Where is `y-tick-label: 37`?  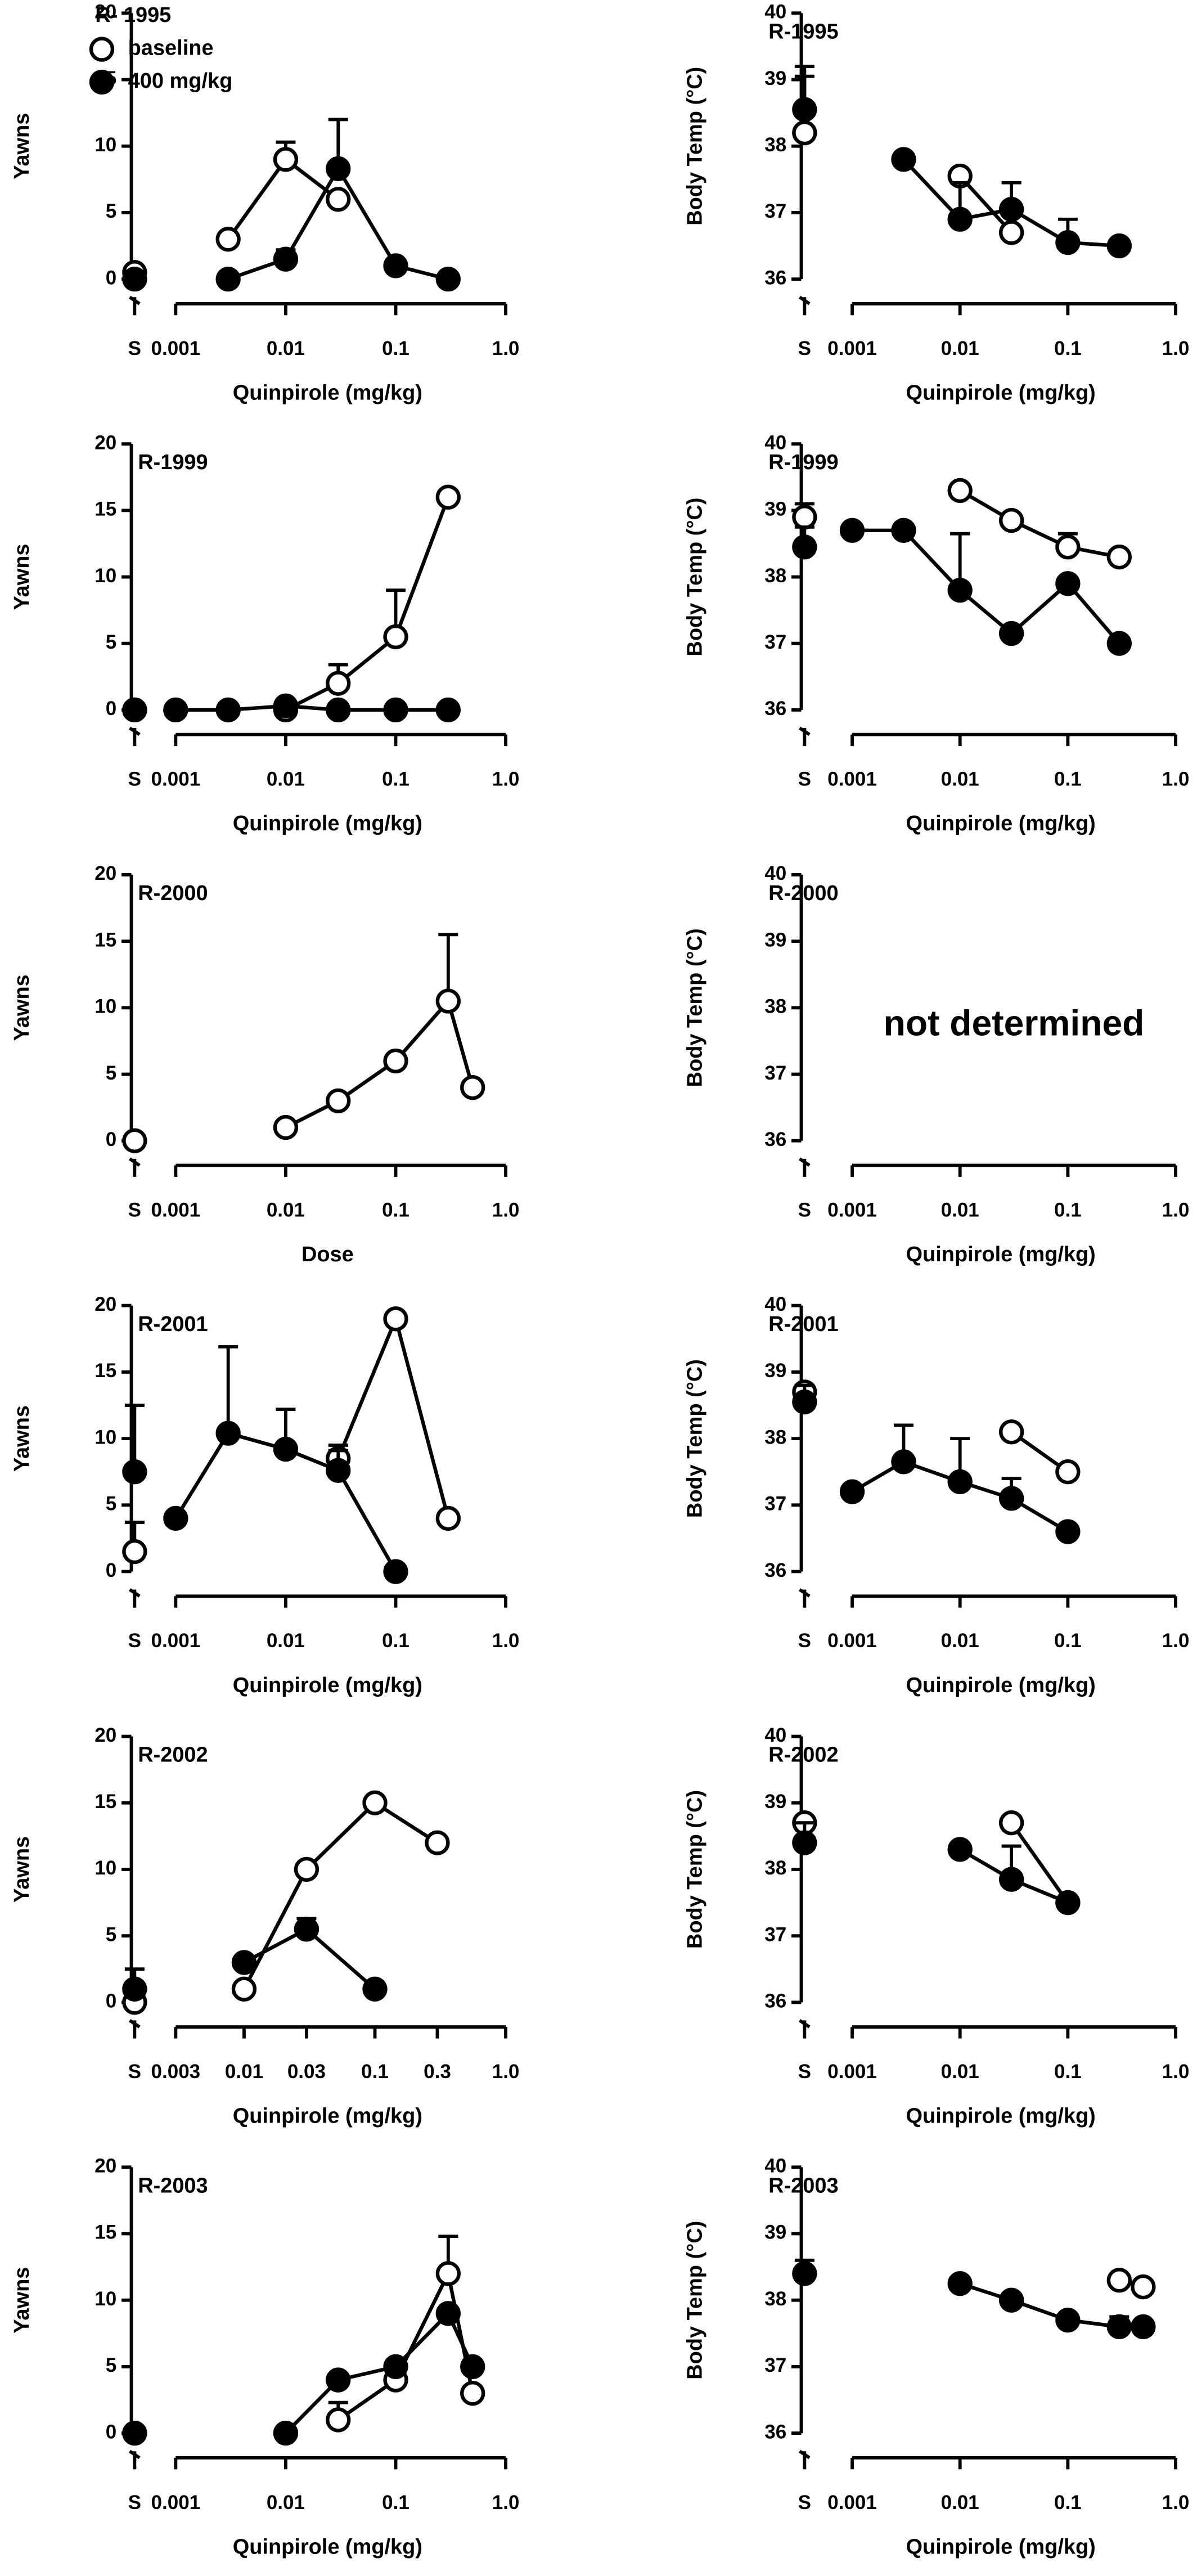 y-tick-label: 37 is located at coordinates (775, 1073).